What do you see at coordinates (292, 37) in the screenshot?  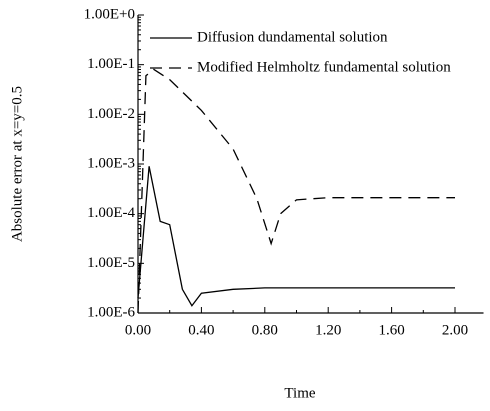 I see `legend-label: Diffusion dundamental solution` at bounding box center [292, 37].